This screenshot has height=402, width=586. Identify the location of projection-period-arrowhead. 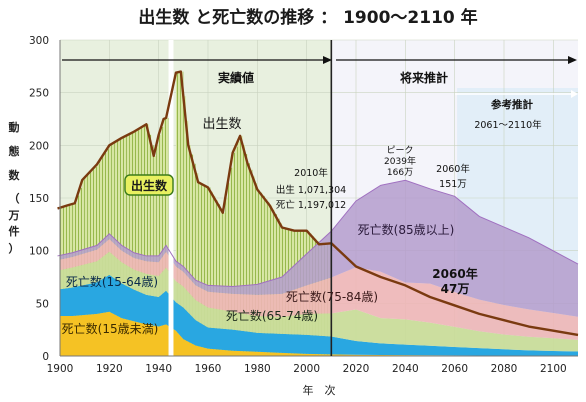
(572, 60).